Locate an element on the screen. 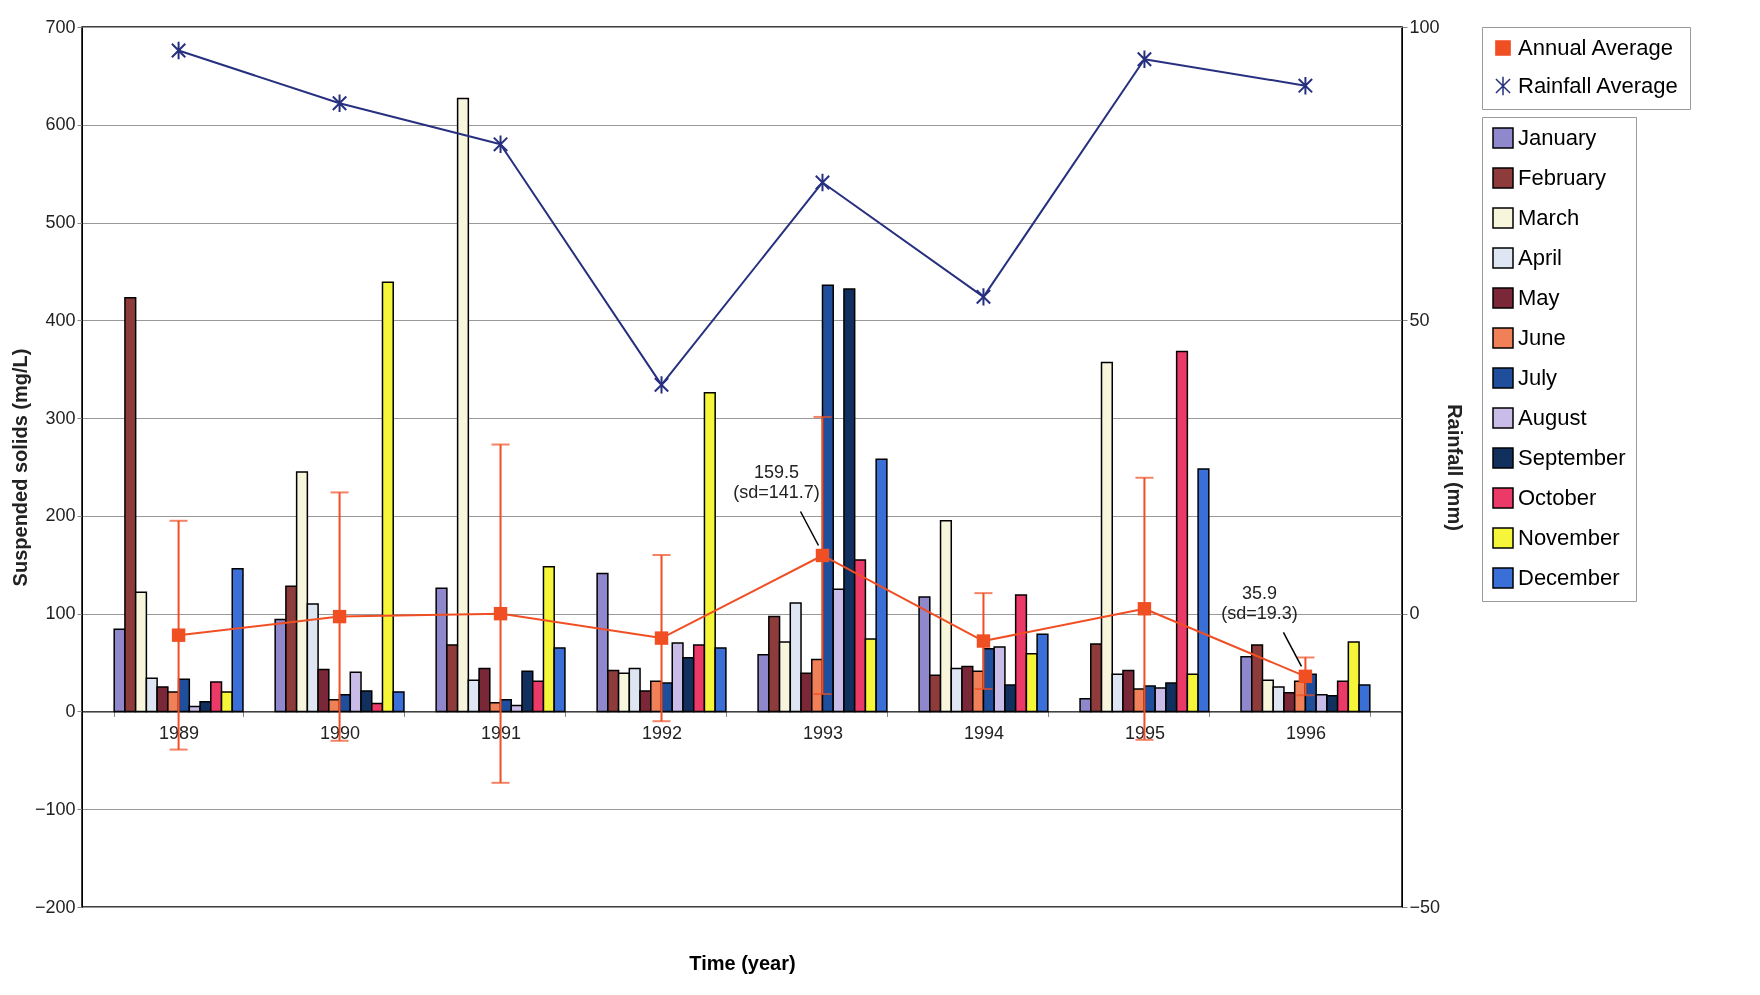 The image size is (1760, 995). y2-tick-label: 100 is located at coordinates (1424, 26).